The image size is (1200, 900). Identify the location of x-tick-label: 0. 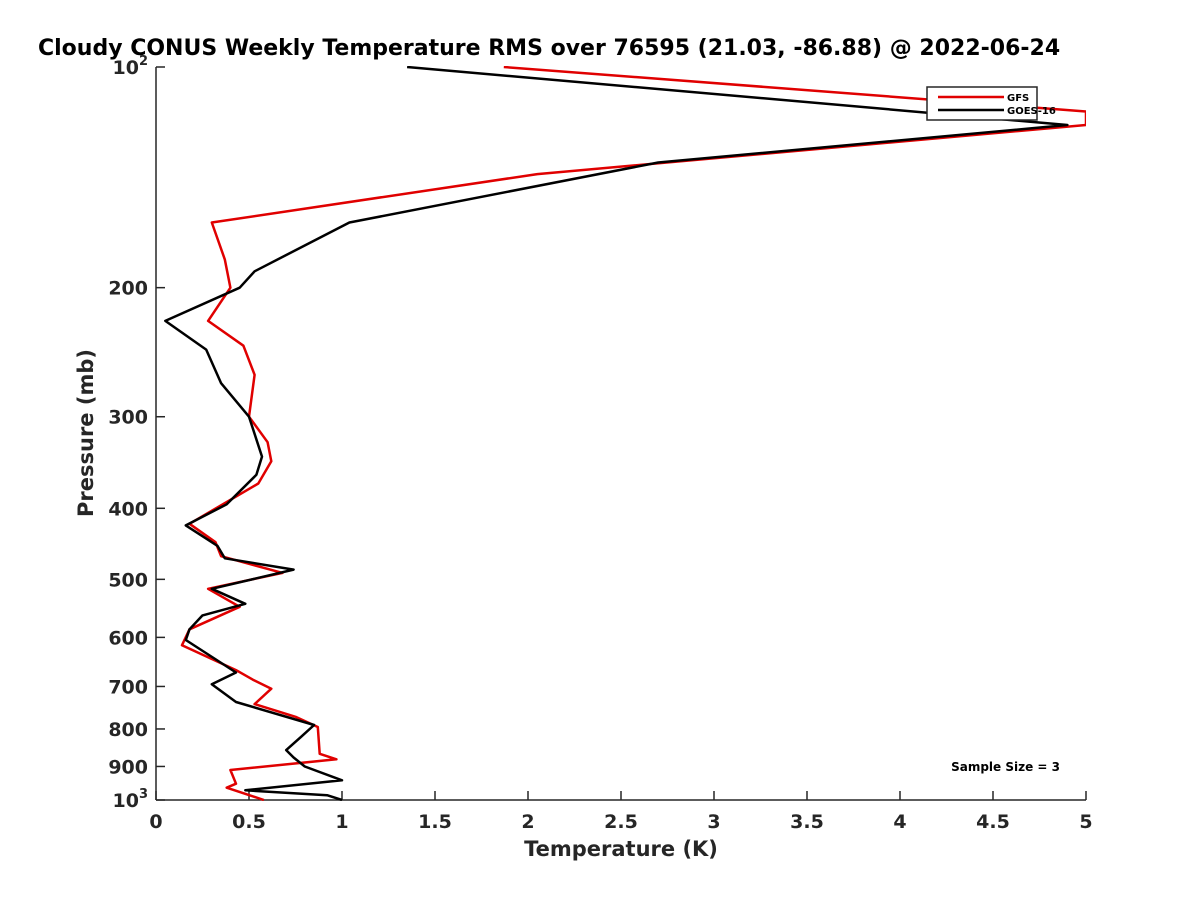
(155, 822).